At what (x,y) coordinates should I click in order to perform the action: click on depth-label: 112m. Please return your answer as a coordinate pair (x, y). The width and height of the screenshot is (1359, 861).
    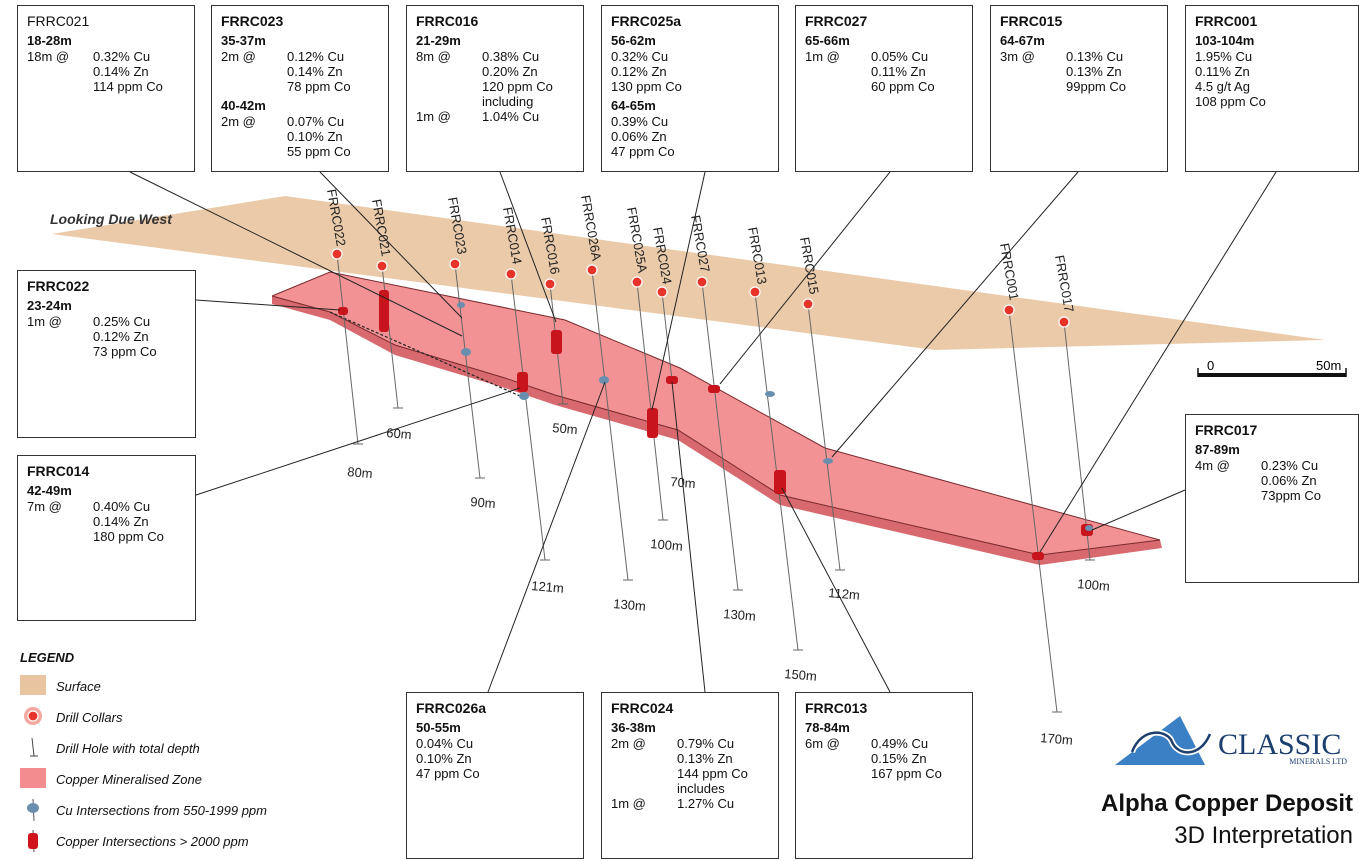
    Looking at the image, I should click on (844, 594).